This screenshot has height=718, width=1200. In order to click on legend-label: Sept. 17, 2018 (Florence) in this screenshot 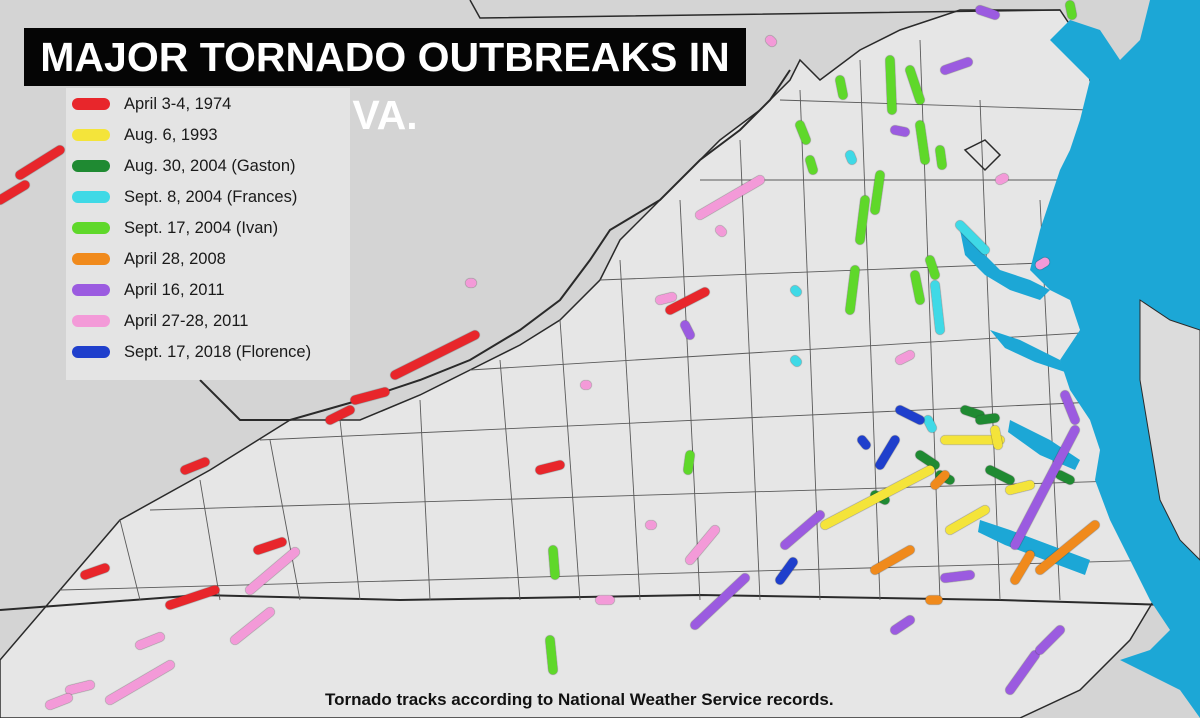, I will do `click(218, 352)`.